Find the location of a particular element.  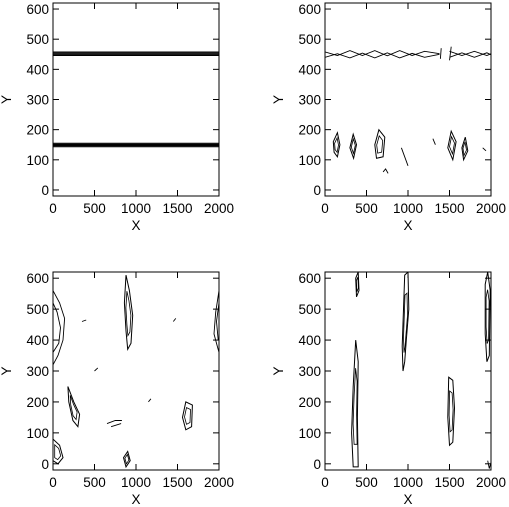

contour-edge-column is located at coordinates (487, 317).